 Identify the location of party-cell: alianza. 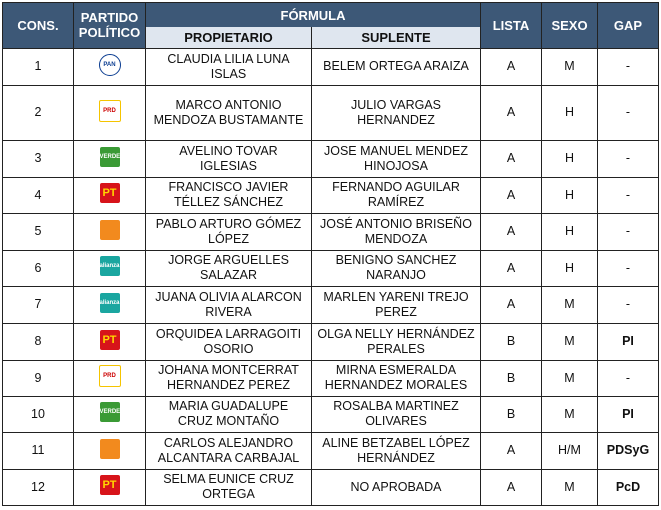
(109, 268).